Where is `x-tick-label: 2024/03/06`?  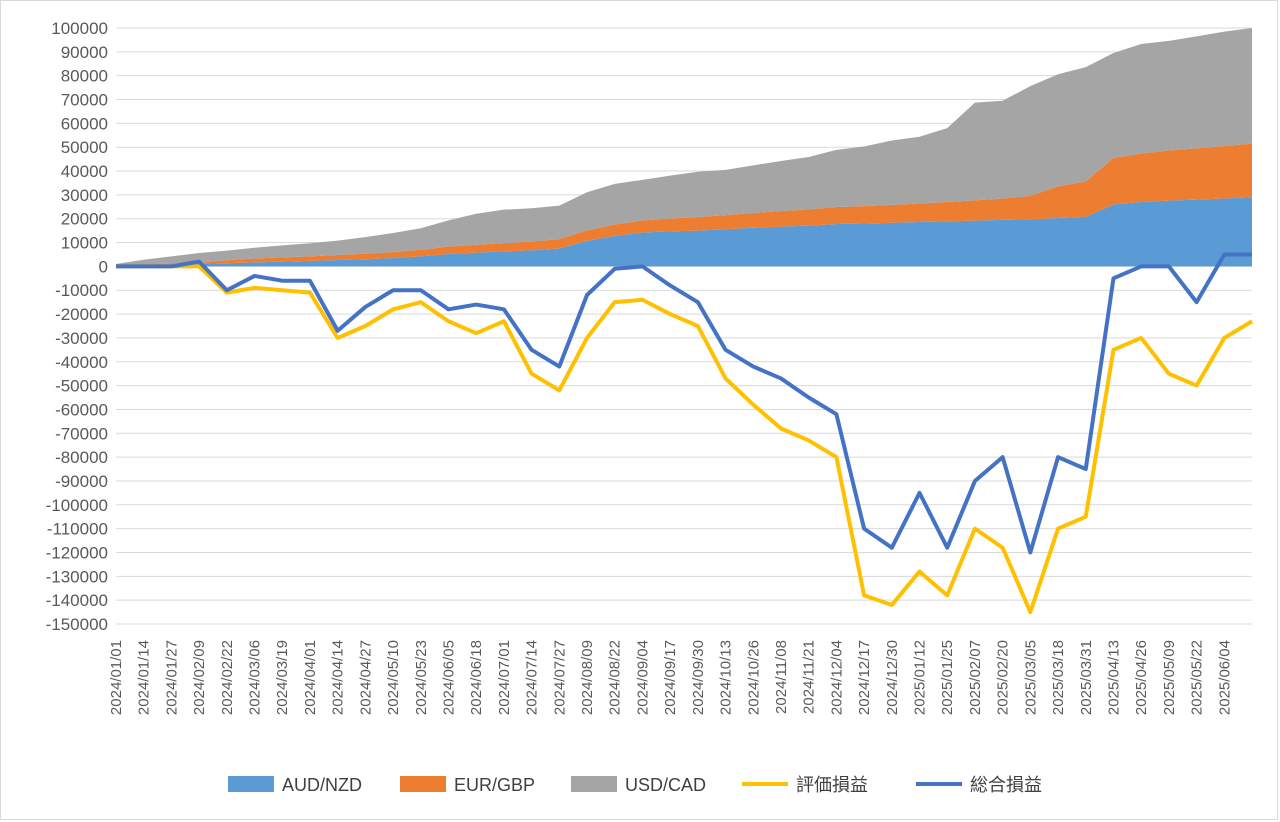
x-tick-label: 2024/03/06 is located at coordinates (255, 677).